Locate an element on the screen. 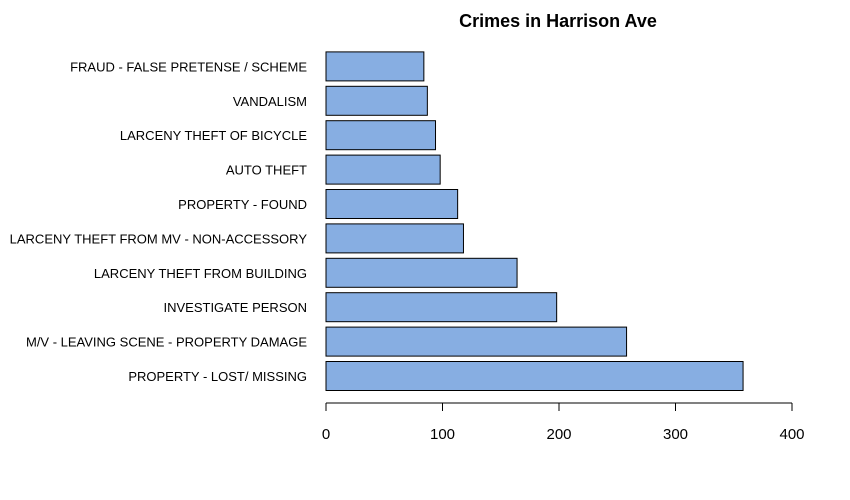 The width and height of the screenshot is (850, 500). chart-title: Crimes in Harrison Ave is located at coordinates (558, 21).